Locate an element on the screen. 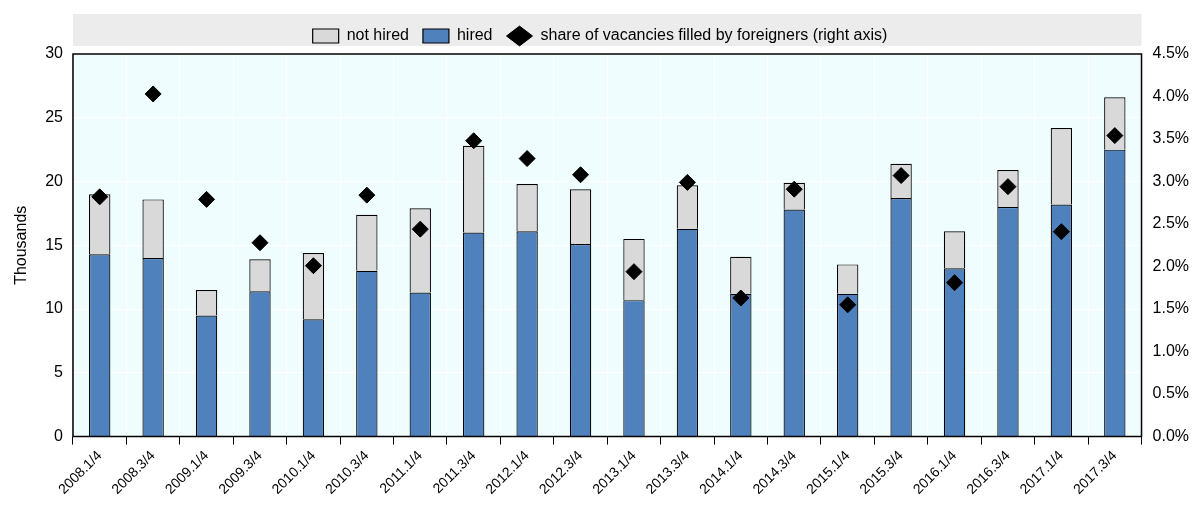 Image resolution: width=1202 pixels, height=505 pixels. y2-tick-label: 3.0% is located at coordinates (1170, 180).